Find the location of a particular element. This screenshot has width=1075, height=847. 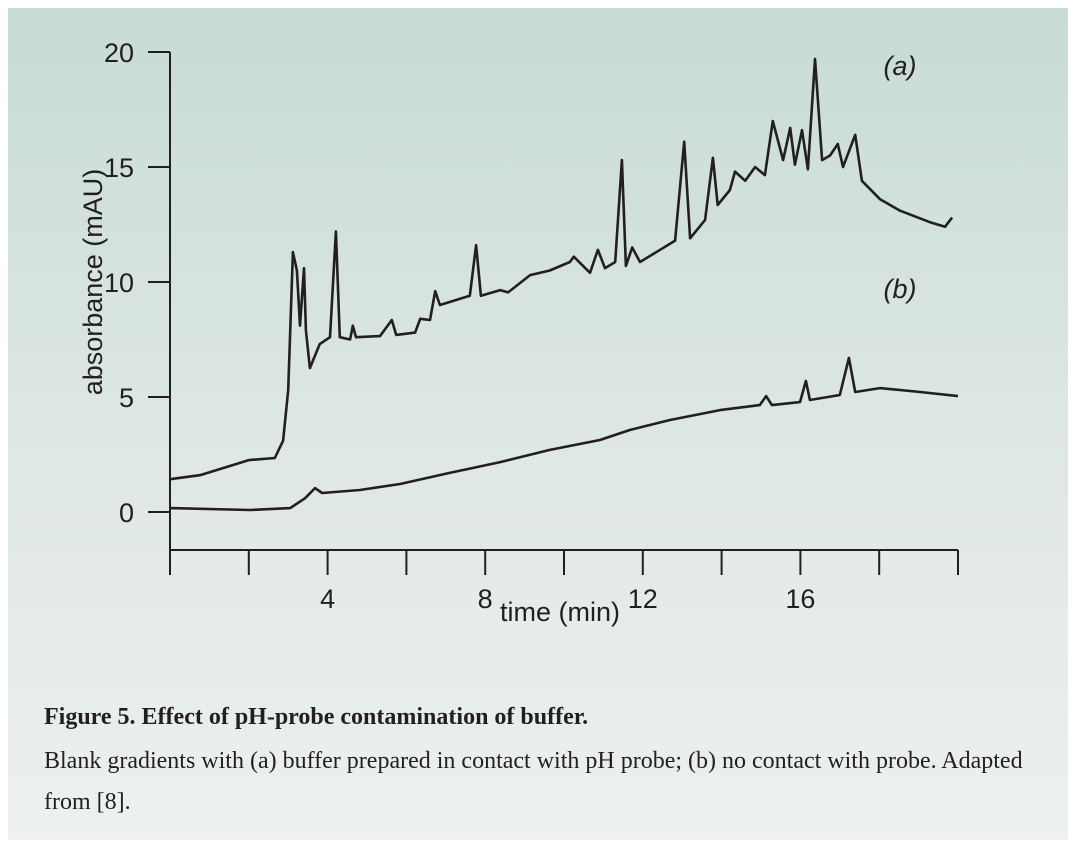

x-tick-label: 4 is located at coordinates (327, 599).